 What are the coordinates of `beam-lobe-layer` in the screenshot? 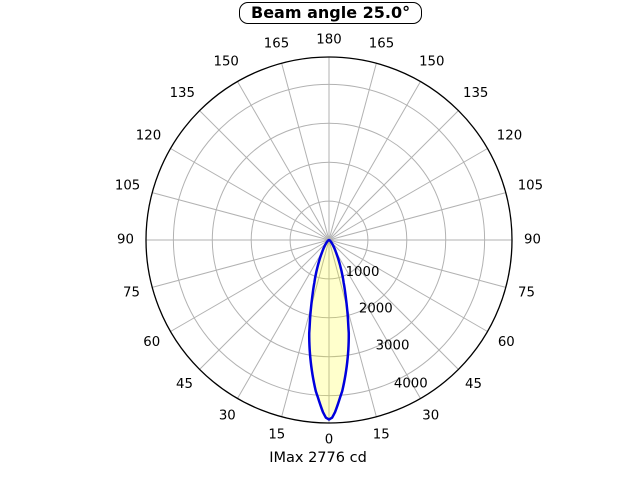 It's located at (329, 329).